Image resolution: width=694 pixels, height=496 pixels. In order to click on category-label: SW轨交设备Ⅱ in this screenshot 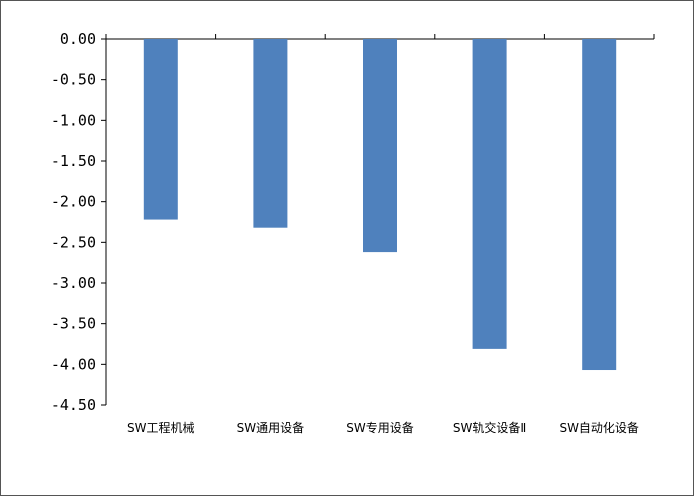, I will do `click(489, 427)`.